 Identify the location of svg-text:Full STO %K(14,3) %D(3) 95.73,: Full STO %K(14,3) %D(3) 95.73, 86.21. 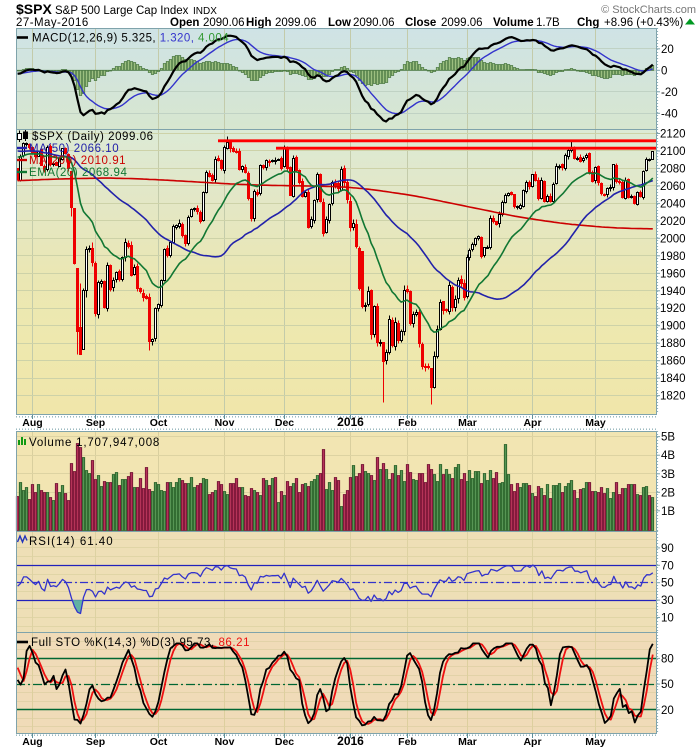
(140, 643).